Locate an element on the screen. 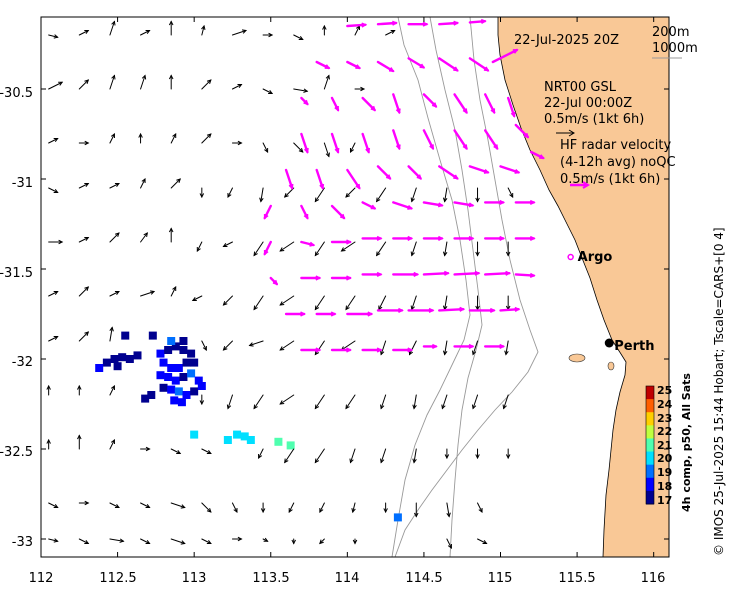 The height and width of the screenshot is (592, 740). x-tick-label: 112.5 is located at coordinates (117, 578).